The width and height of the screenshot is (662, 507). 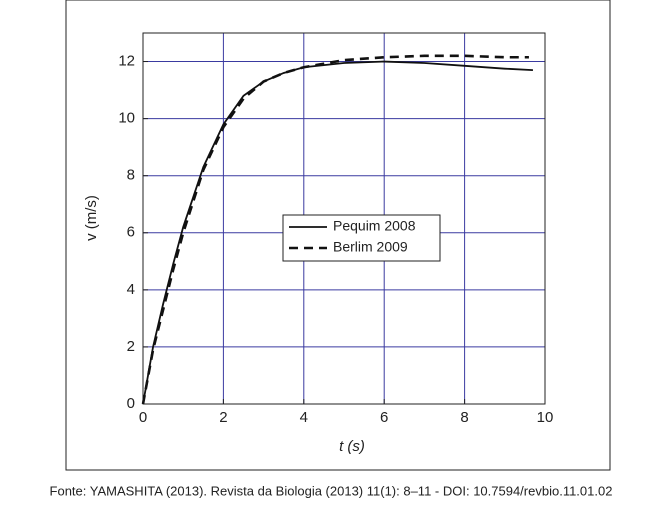 What do you see at coordinates (131, 403) in the screenshot?
I see `y-tick-label: 0` at bounding box center [131, 403].